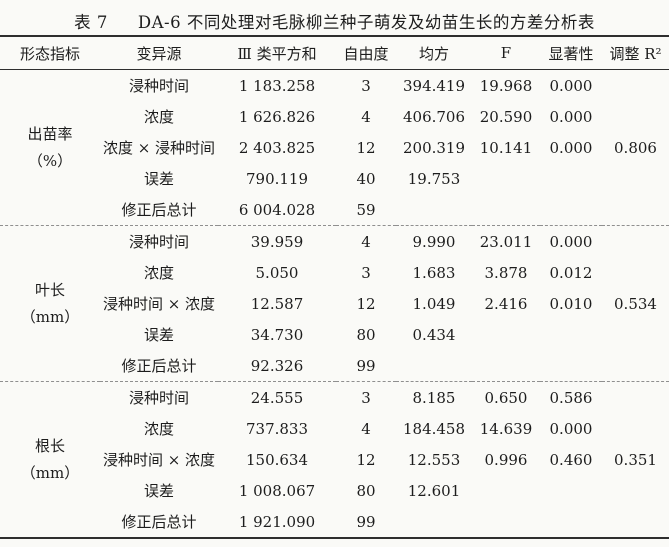  What do you see at coordinates (50, 134) in the screenshot?
I see `indicator-line: 出苗率` at bounding box center [50, 134].